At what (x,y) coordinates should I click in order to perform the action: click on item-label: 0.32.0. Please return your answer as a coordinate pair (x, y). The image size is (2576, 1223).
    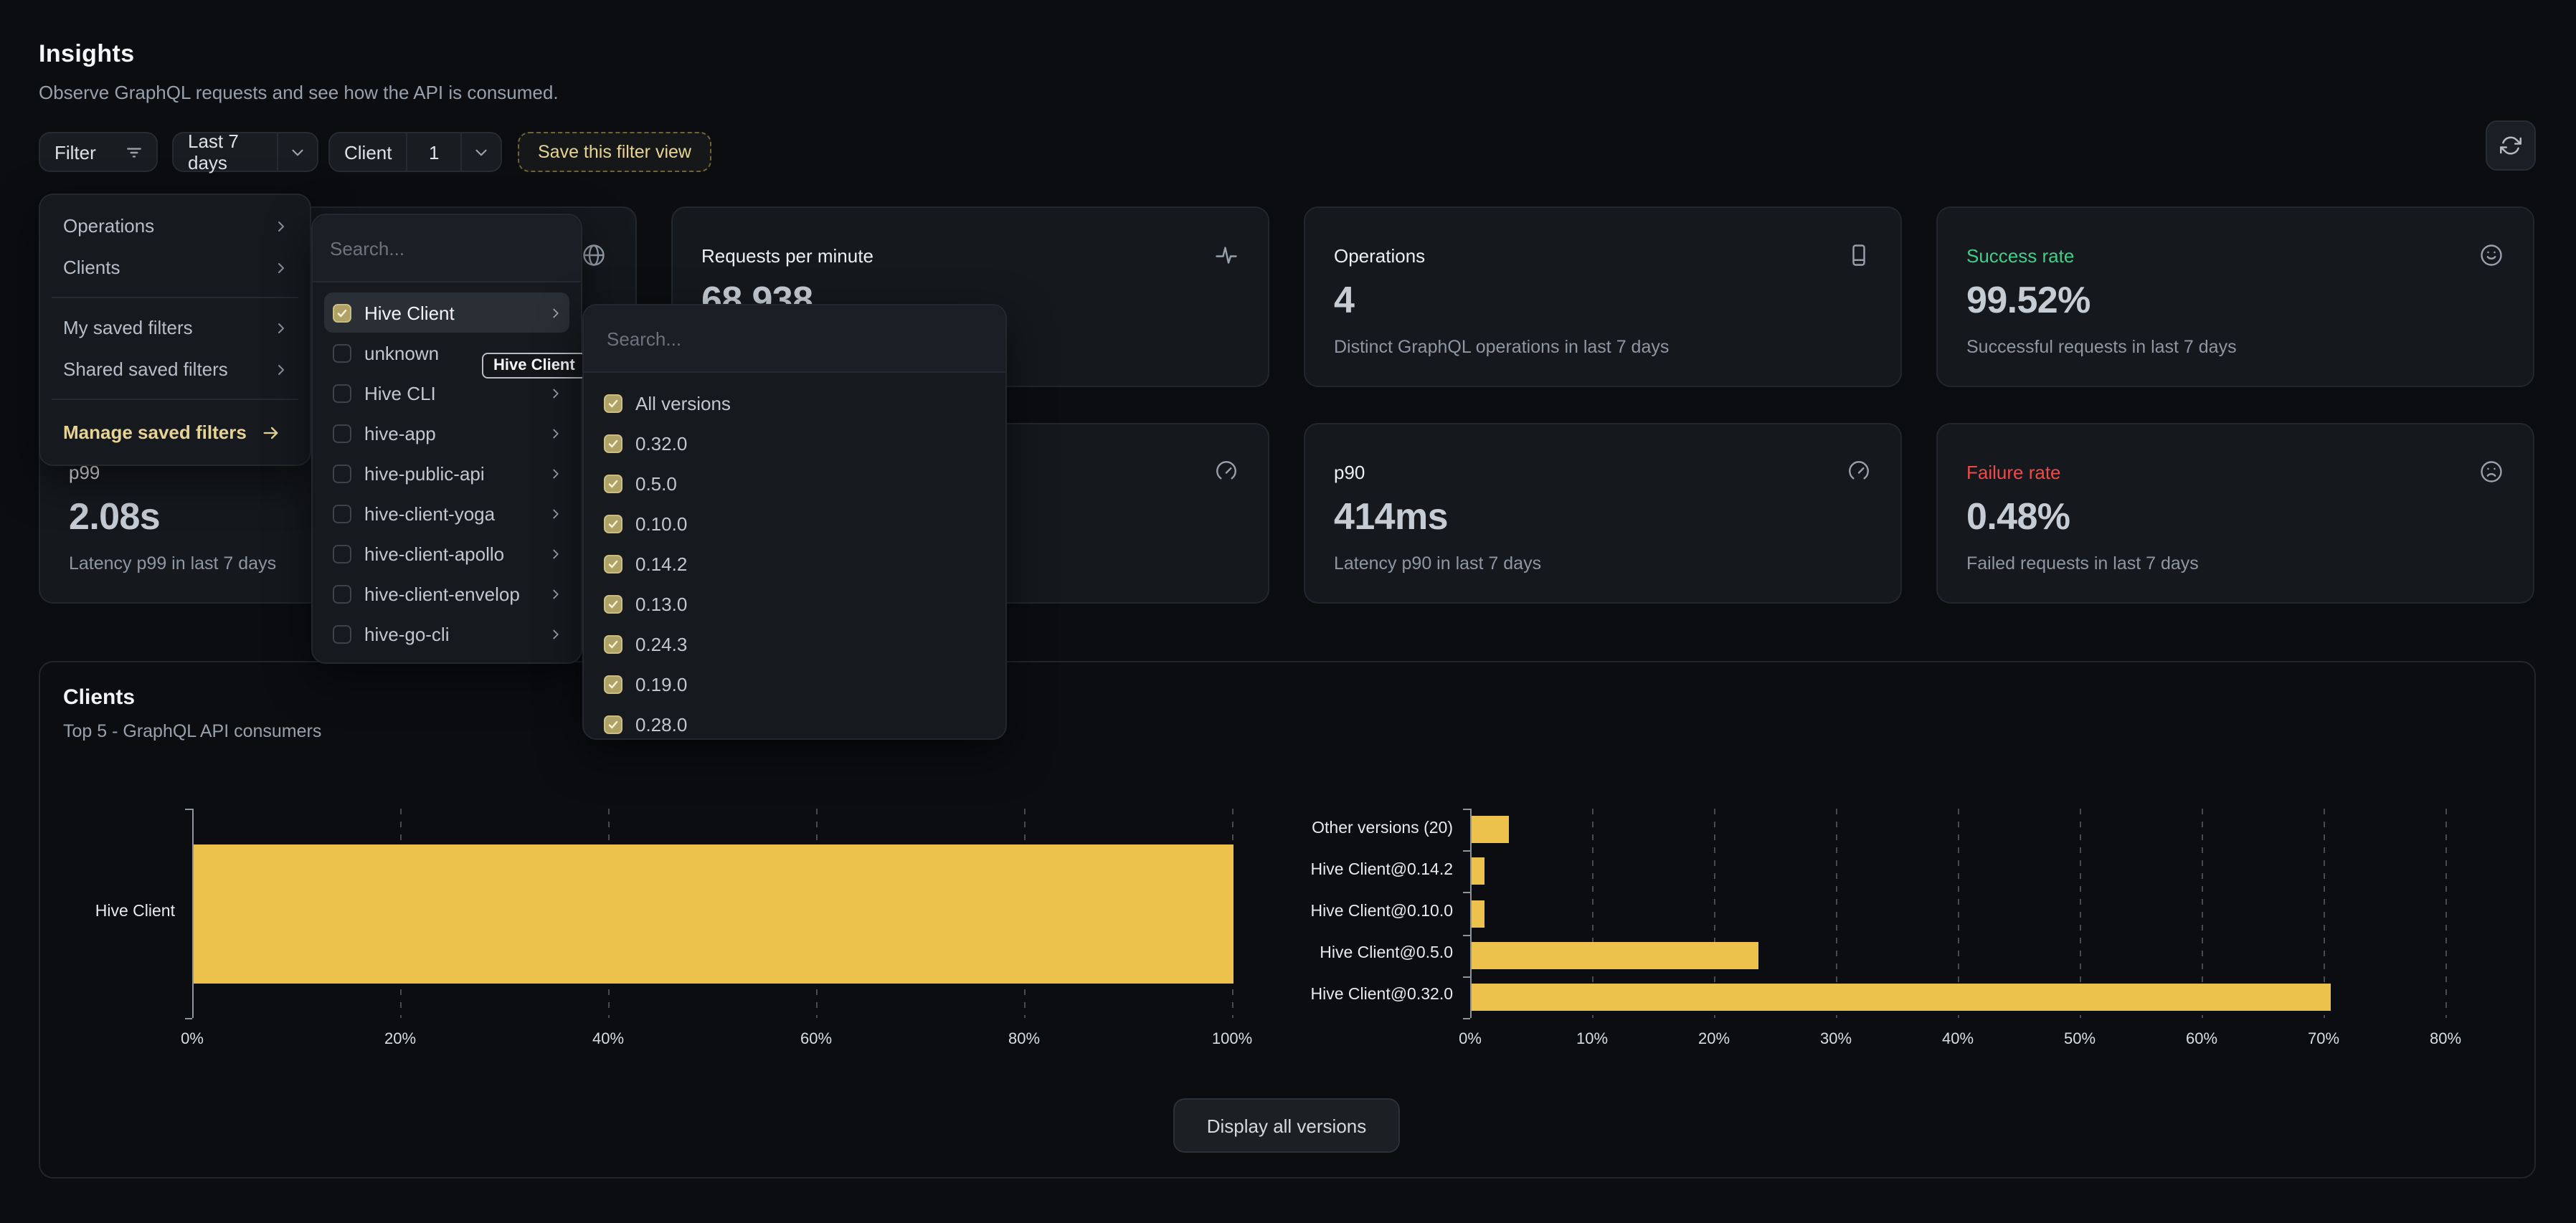
    Looking at the image, I should click on (661, 443).